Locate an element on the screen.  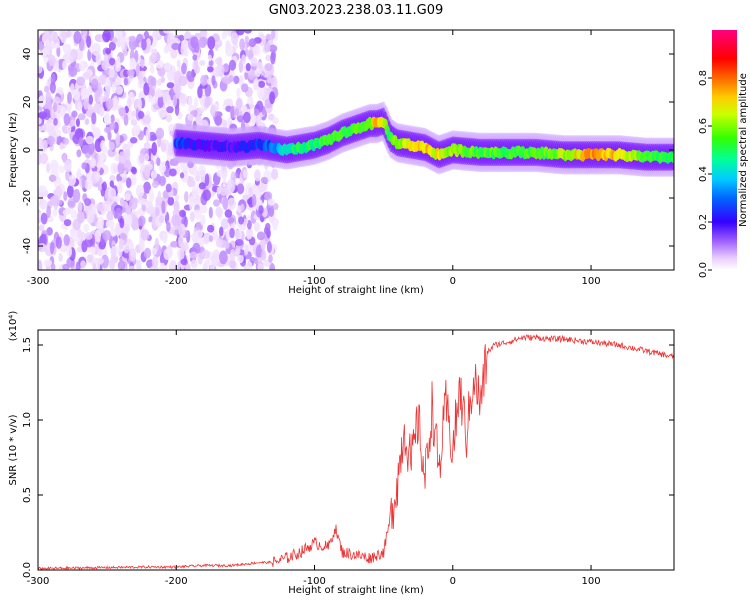
y-tick-label: -20 is located at coordinates (27, 198).